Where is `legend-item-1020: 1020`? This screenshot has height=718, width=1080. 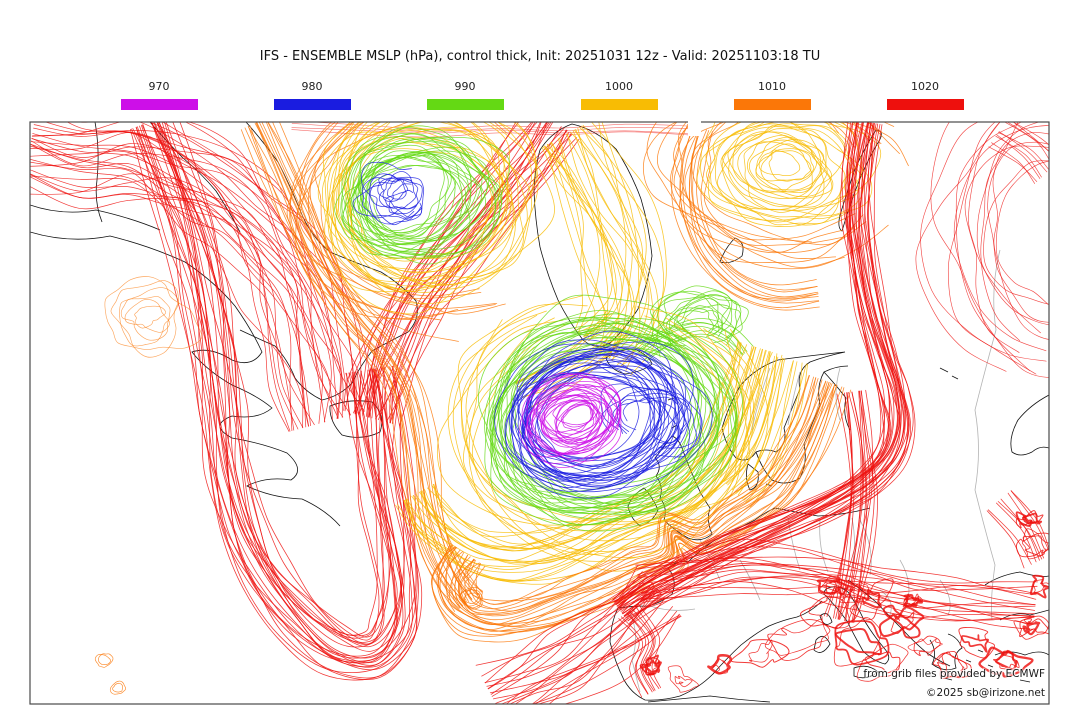 legend-item-1020: 1020 is located at coordinates (925, 95).